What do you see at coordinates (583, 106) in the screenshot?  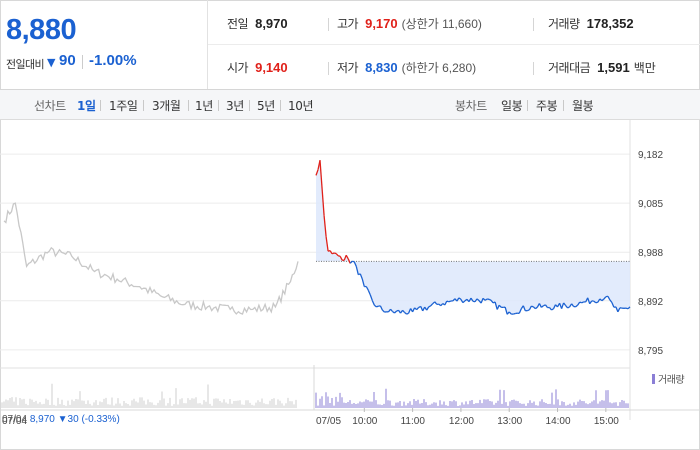 I see `candle-monthly: 월봉` at bounding box center [583, 106].